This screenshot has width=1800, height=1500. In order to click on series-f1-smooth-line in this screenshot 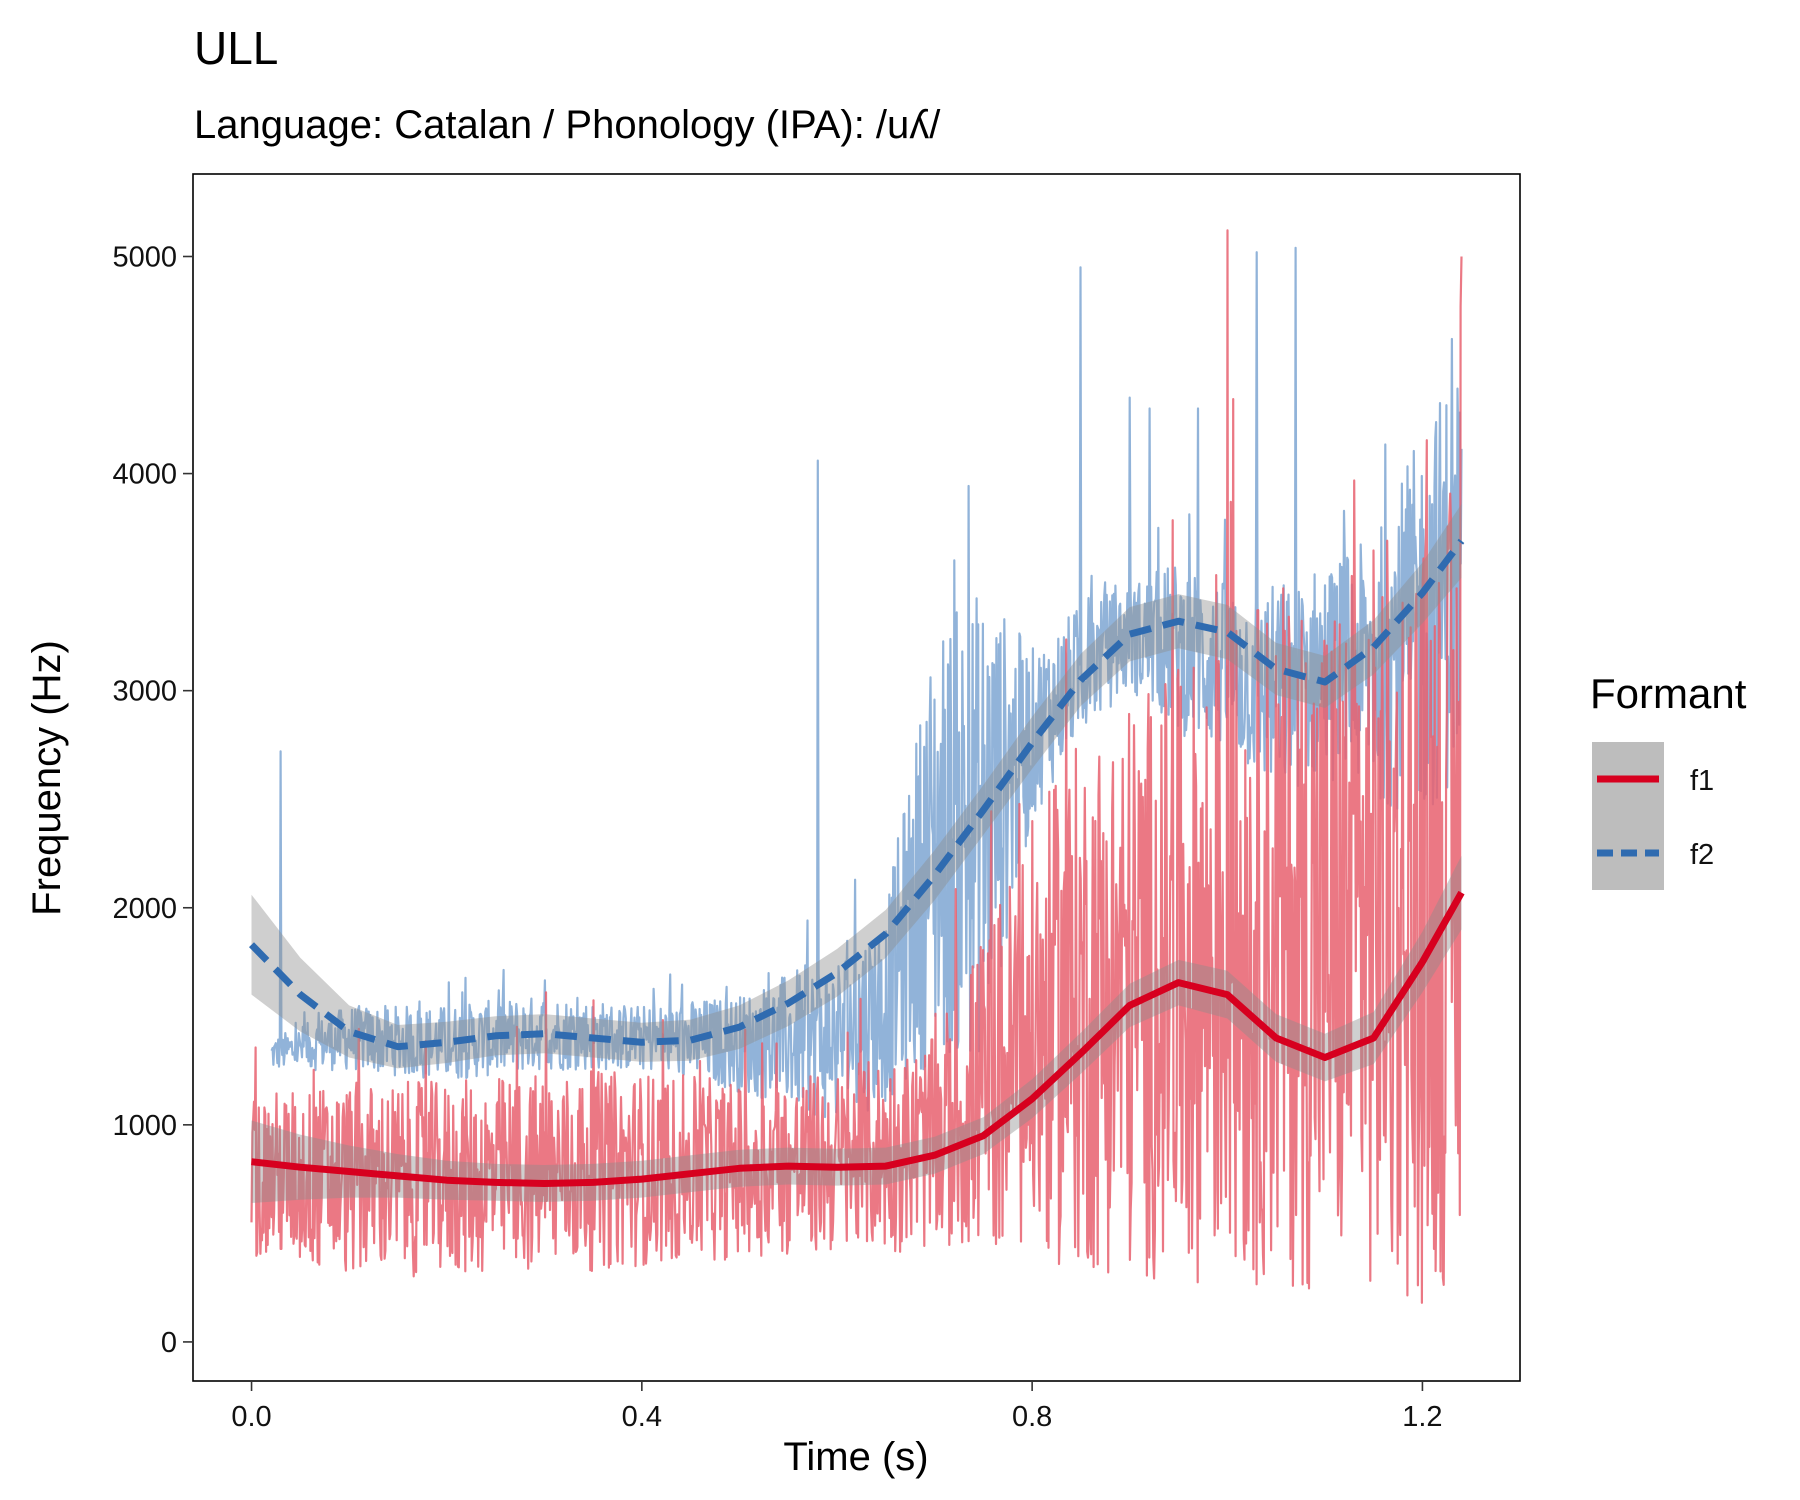, I will do `click(858, 1038)`.